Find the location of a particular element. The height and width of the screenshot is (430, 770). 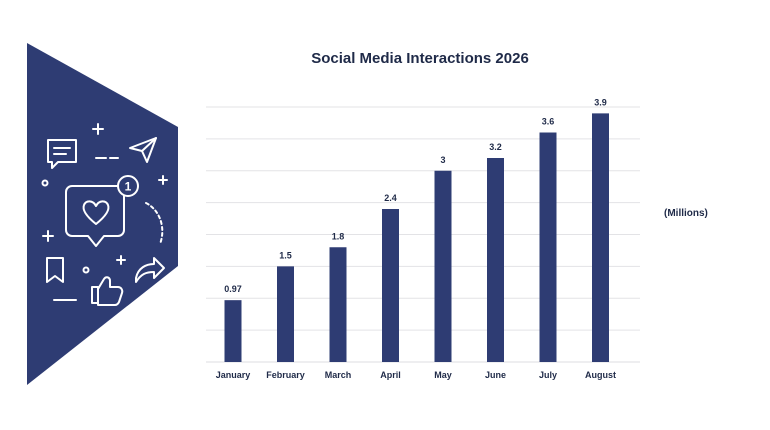

category-label-may: May is located at coordinates (443, 375).